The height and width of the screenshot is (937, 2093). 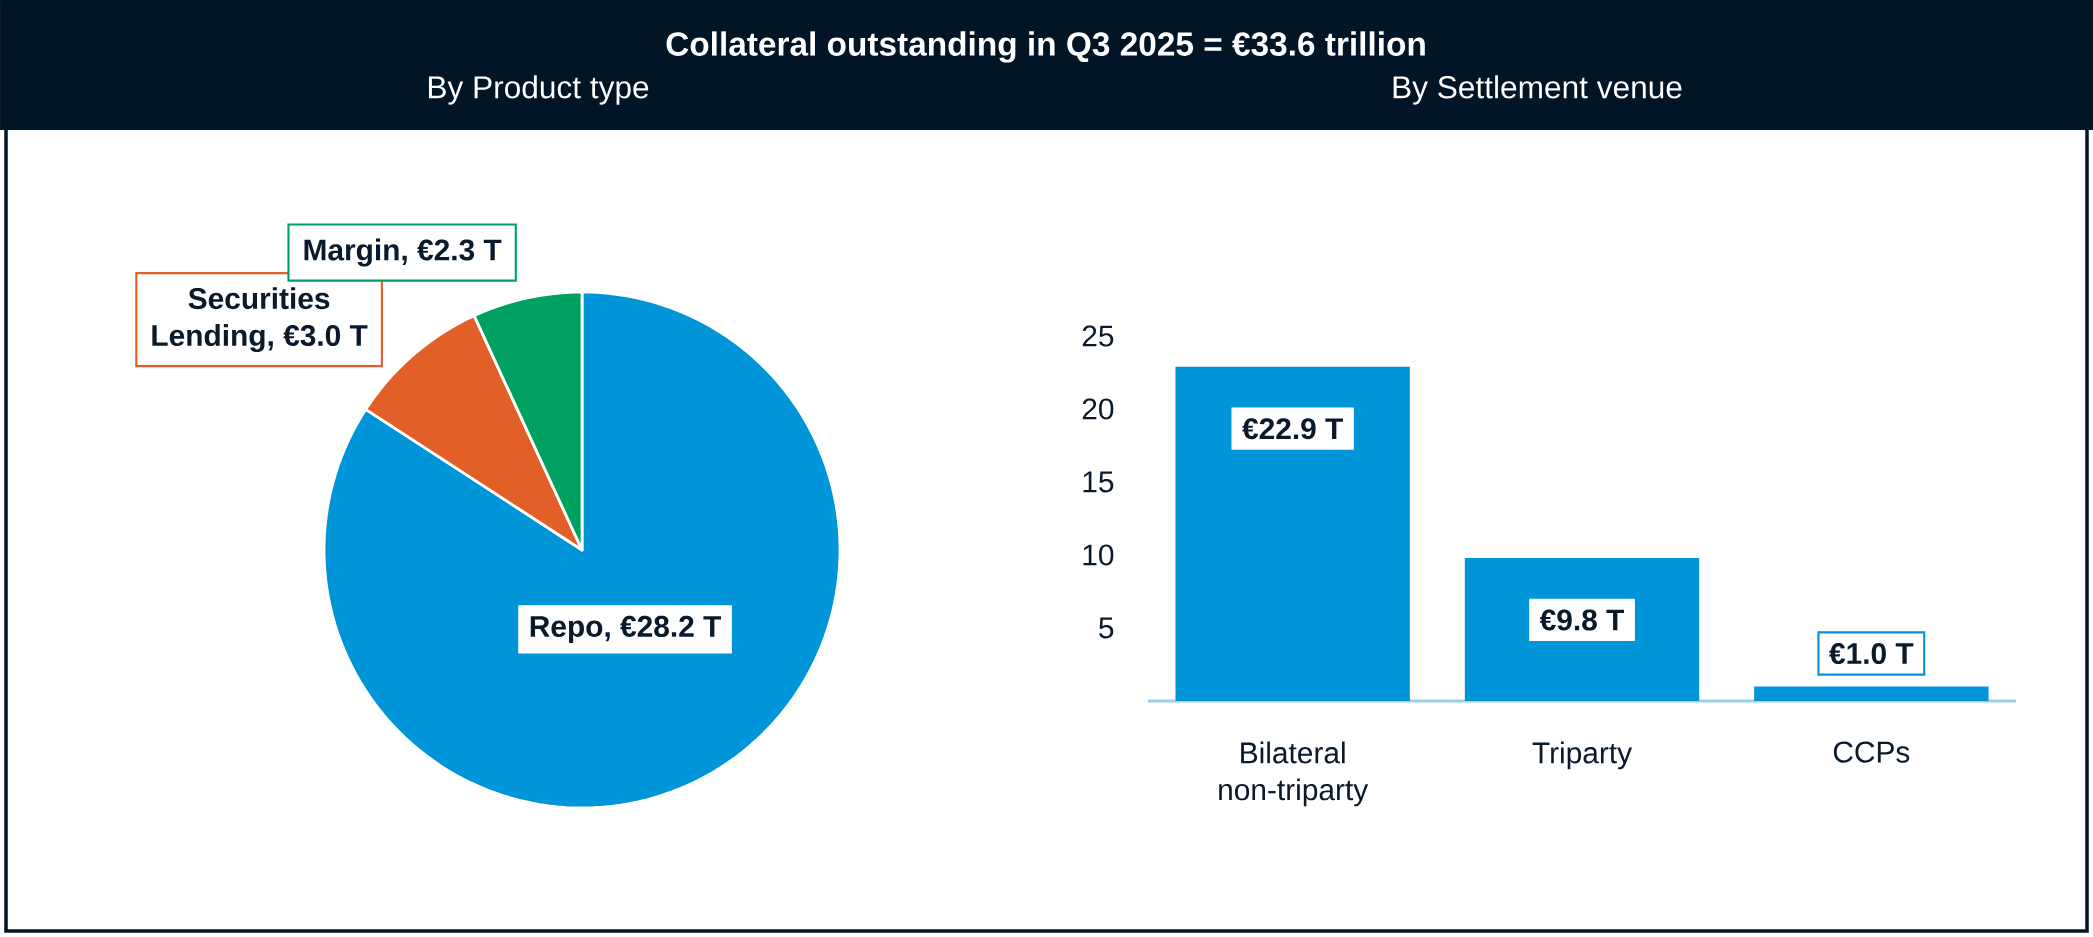 What do you see at coordinates (1294, 774) in the screenshot?
I see `x-tick-label: Bilateral non-triparty` at bounding box center [1294, 774].